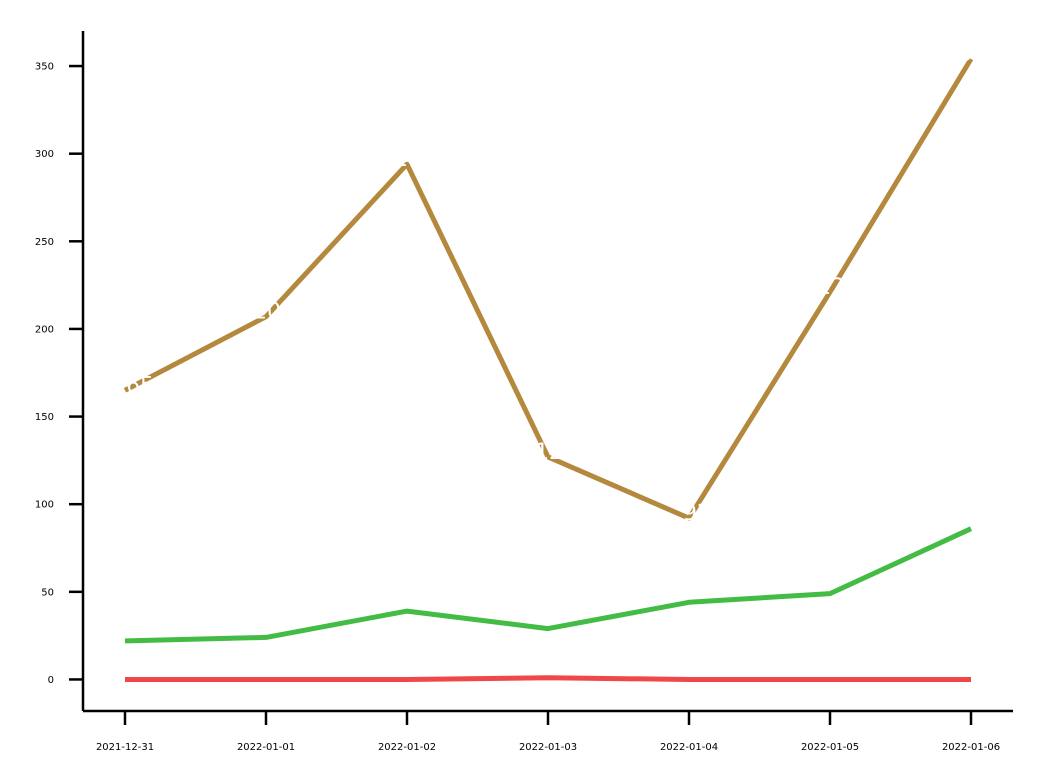  What do you see at coordinates (838, 287) in the screenshot?
I see `data-label: 221` at bounding box center [838, 287].